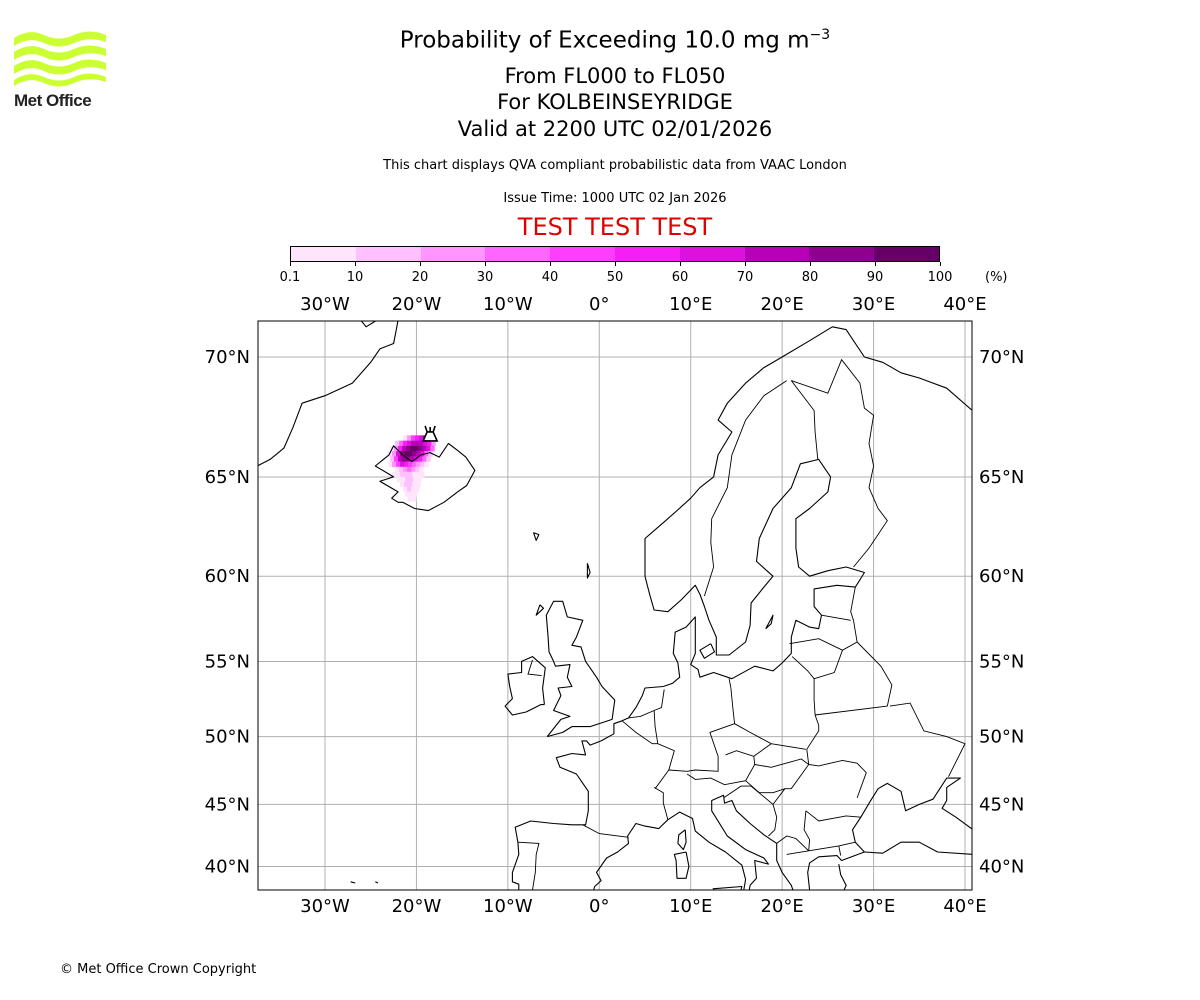 This screenshot has width=1200, height=1000. Describe the element at coordinates (782, 304) in the screenshot. I see `lon-tick-label-top: 20°E` at that location.